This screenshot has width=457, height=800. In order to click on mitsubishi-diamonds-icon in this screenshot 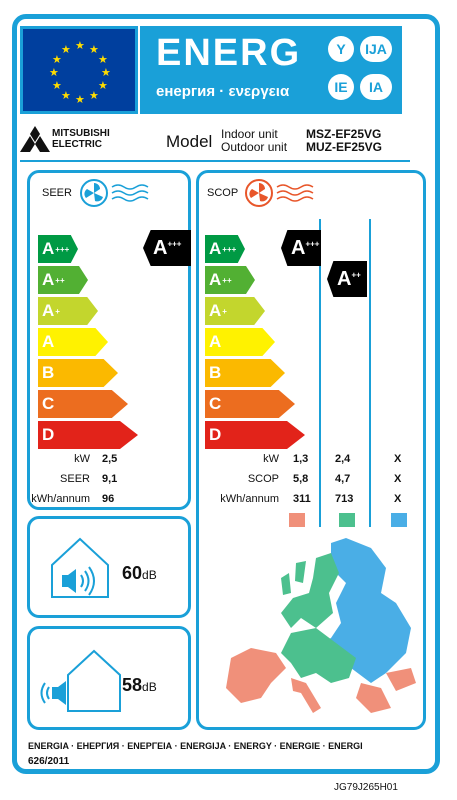, I will do `click(35, 139)`.